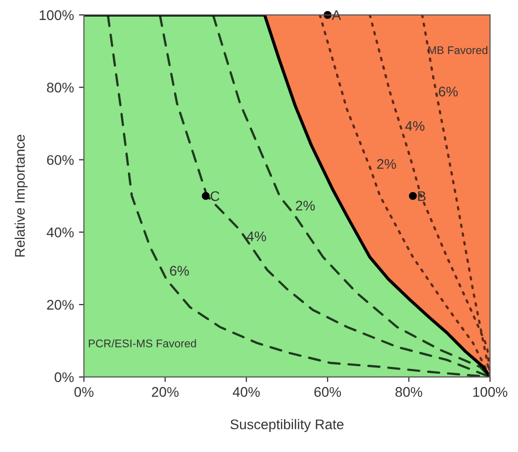  Describe the element at coordinates (409, 392) in the screenshot. I see `x-tick-label: 80%` at that location.